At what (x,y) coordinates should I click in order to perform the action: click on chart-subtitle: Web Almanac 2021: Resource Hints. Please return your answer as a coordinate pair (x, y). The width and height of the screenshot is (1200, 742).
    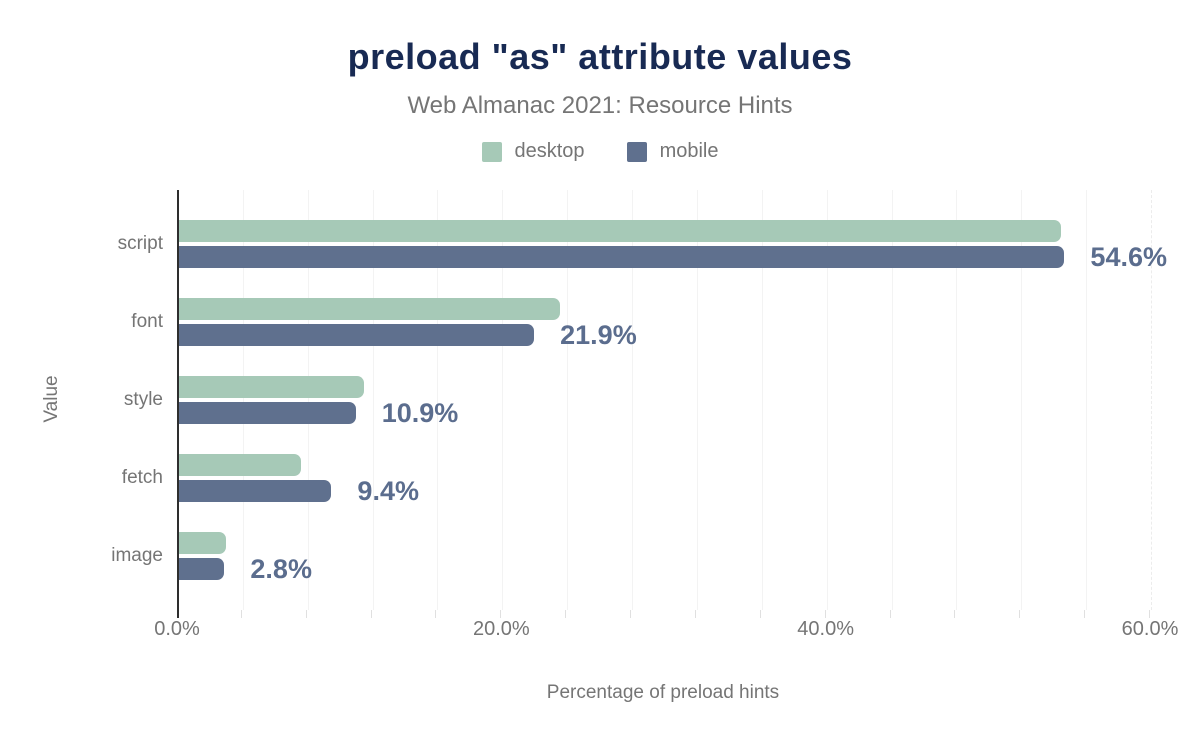
    Looking at the image, I should click on (600, 105).